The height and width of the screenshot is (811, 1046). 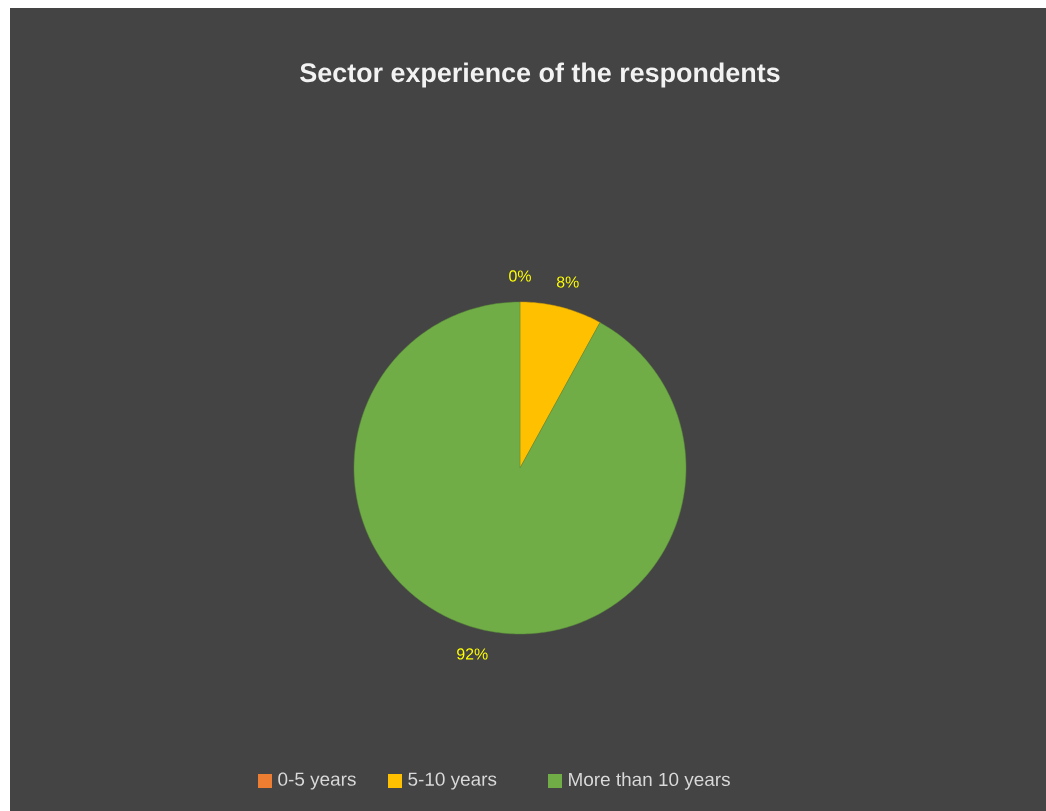 I want to click on legend-label: More than 10 years, so click(x=649, y=781).